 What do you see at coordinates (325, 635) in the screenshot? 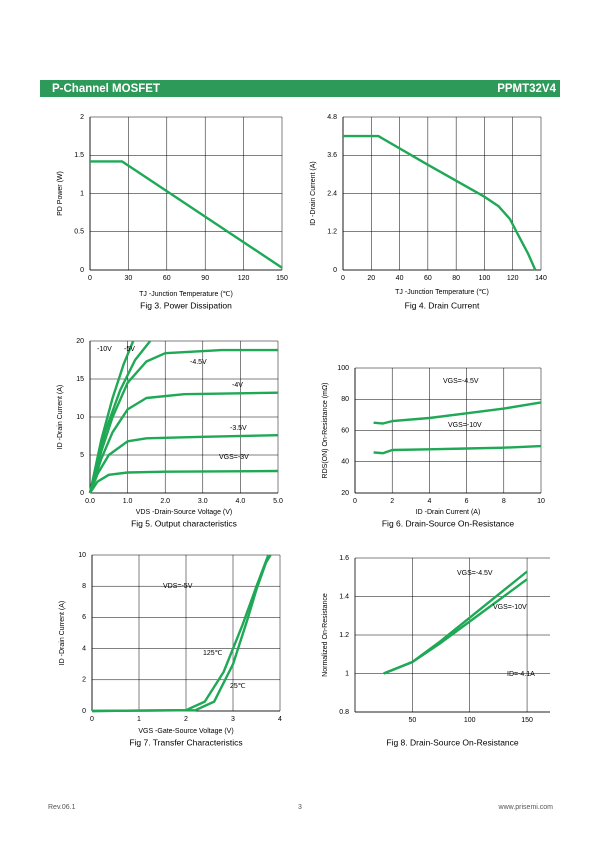
I see `y-axis-label: Normalized On-Resistance` at bounding box center [325, 635].